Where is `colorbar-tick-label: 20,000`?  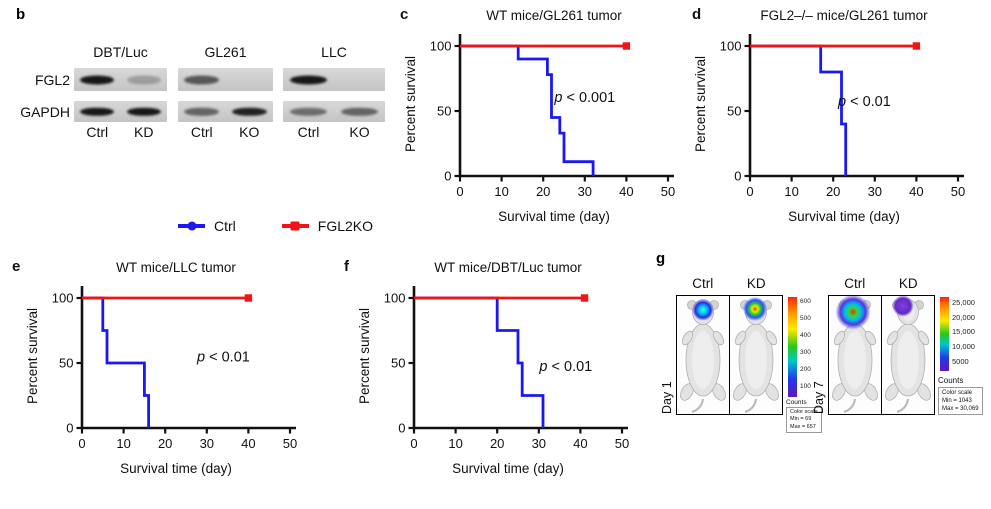
colorbar-tick-label: 20,000 is located at coordinates (963, 317).